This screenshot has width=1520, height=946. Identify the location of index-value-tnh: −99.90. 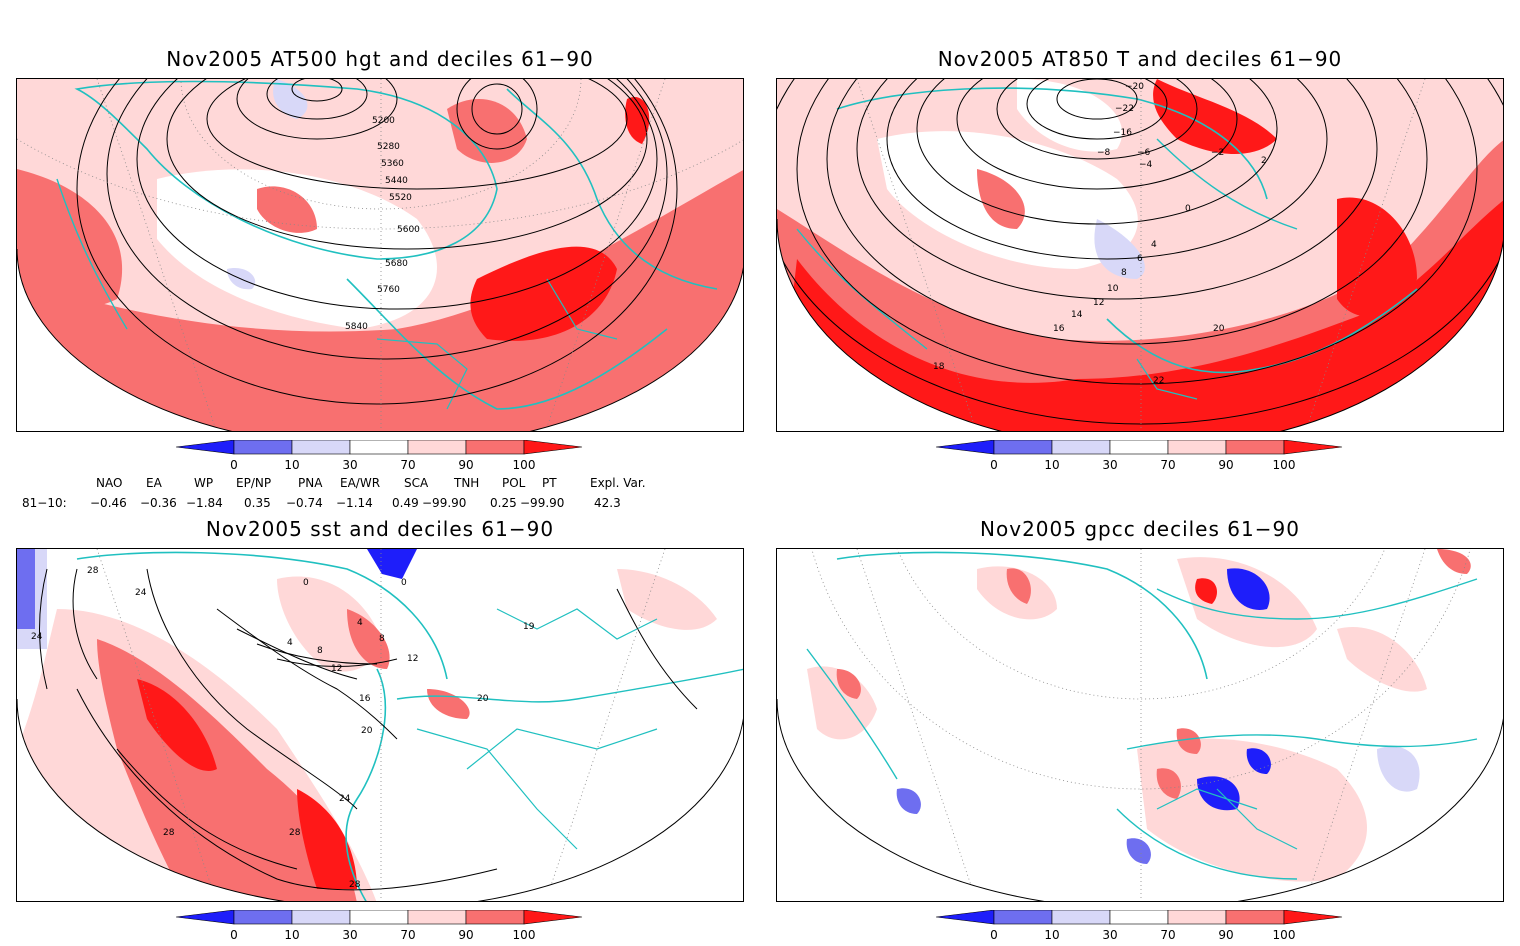
(444, 503).